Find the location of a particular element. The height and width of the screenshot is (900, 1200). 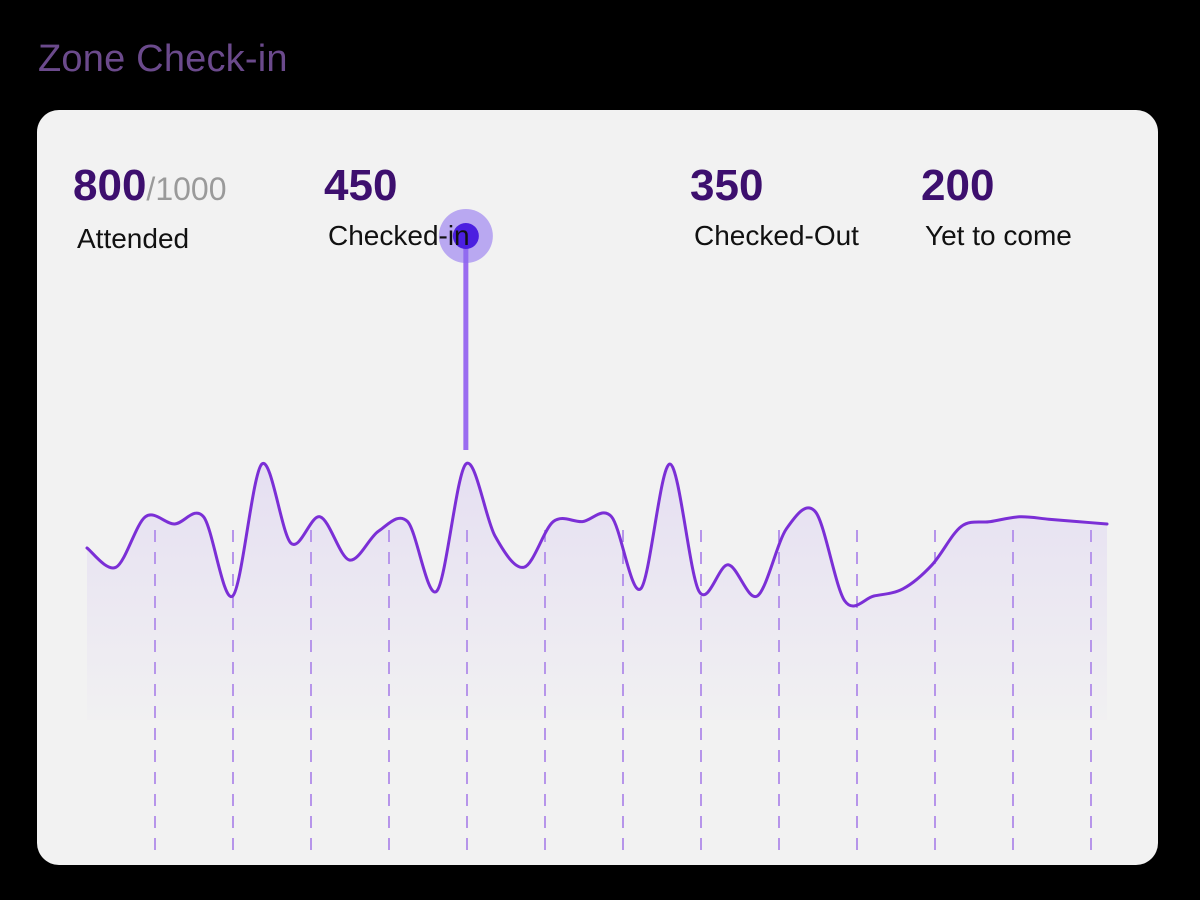

stat-yet-to-come: 200 Yet to come is located at coordinates (996, 208).